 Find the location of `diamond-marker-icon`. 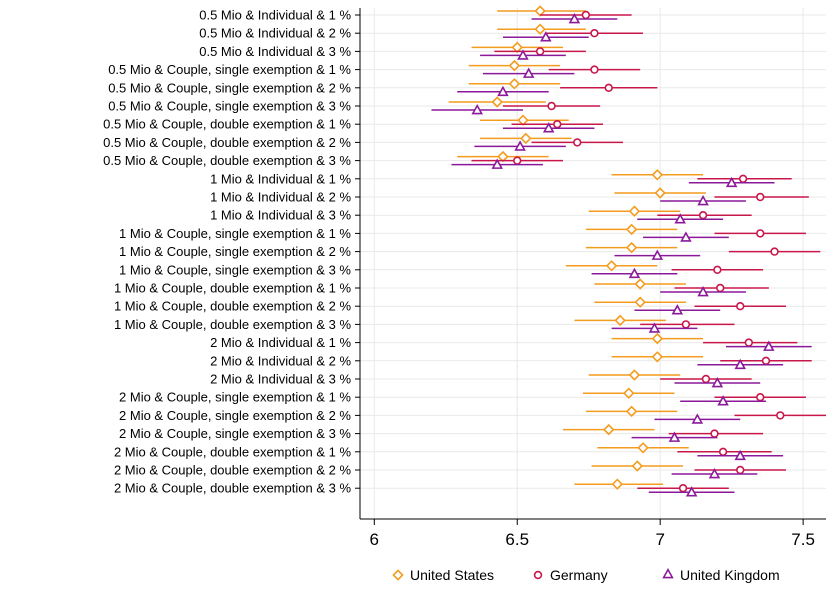

diamond-marker-icon is located at coordinates (398, 575).